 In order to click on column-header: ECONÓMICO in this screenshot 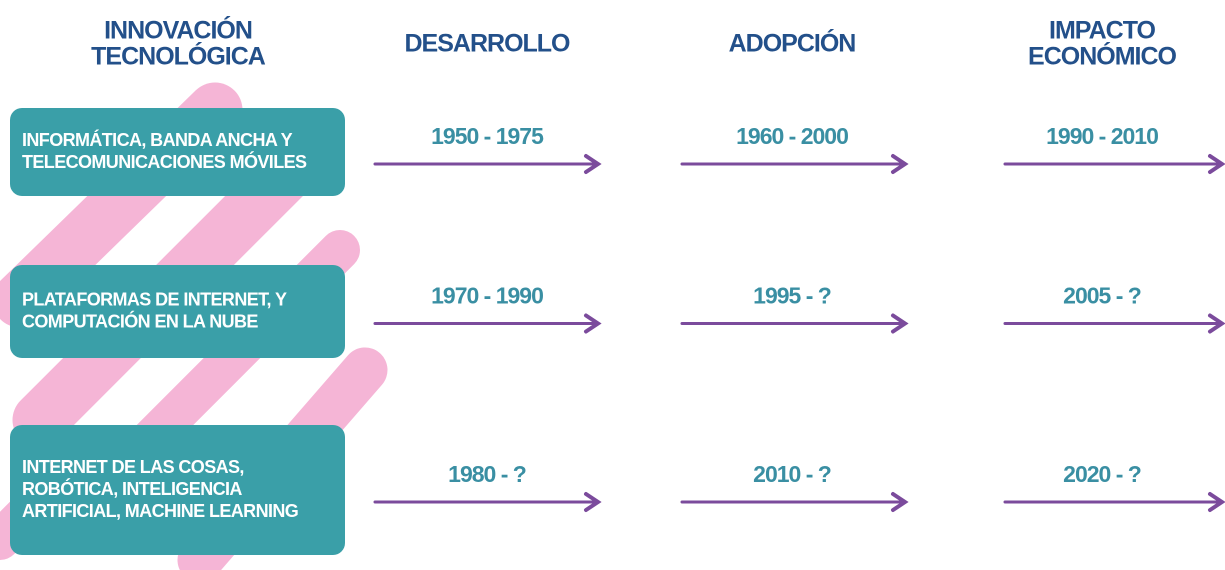, I will do `click(1102, 56)`.